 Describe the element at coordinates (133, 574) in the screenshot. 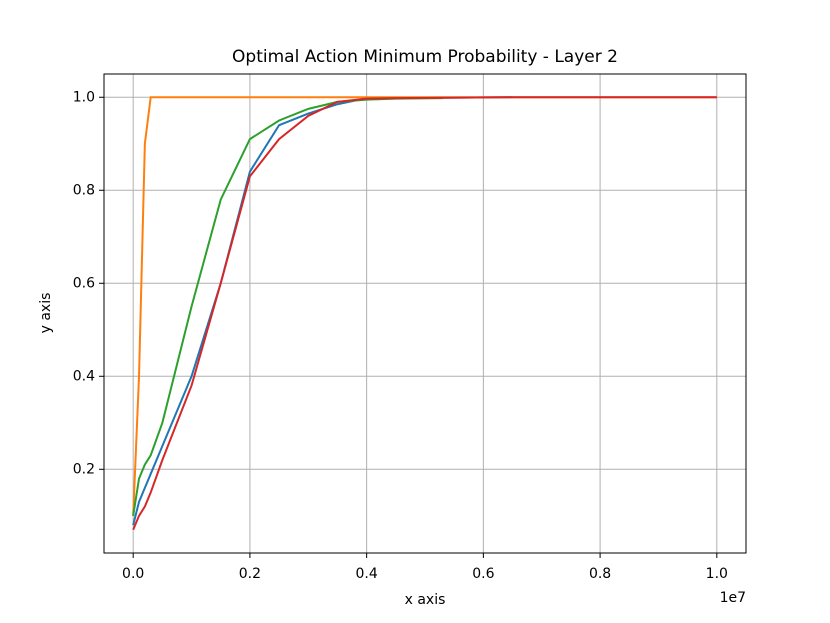

I see `x-tick-label: 0.0` at that location.